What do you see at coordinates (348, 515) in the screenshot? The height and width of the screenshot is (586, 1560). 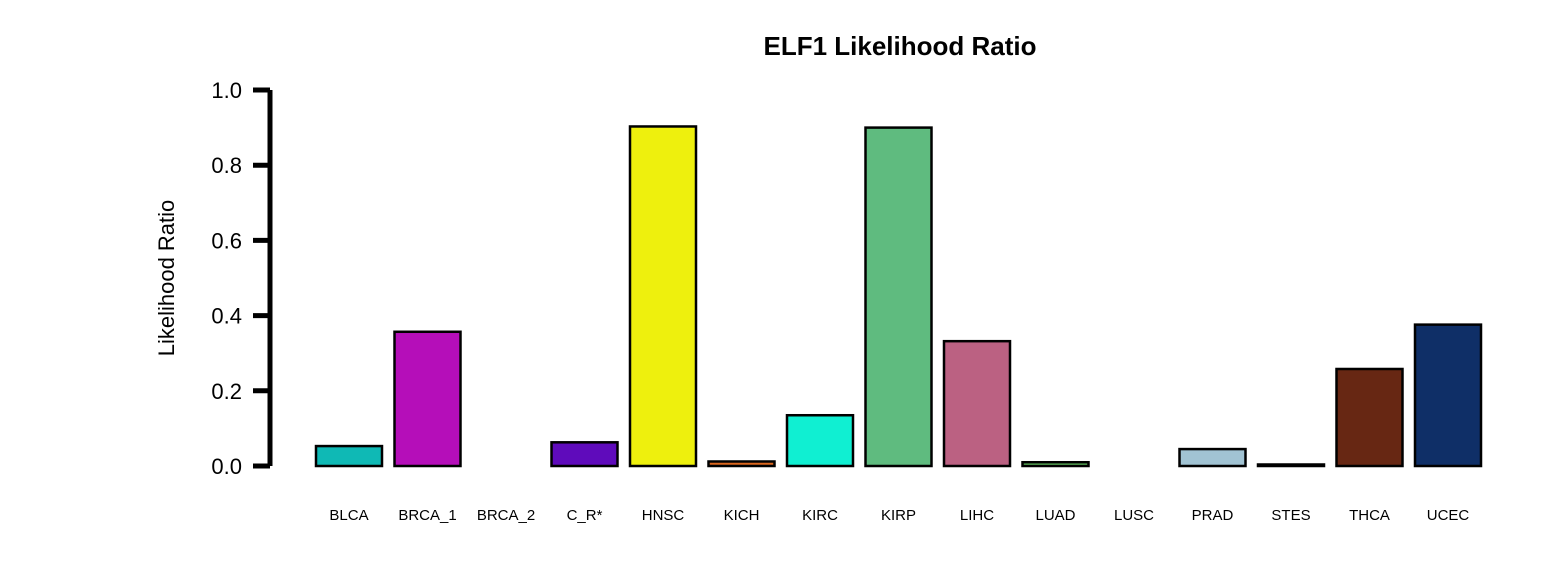 I see `x-tick-label: BLCA` at bounding box center [348, 515].